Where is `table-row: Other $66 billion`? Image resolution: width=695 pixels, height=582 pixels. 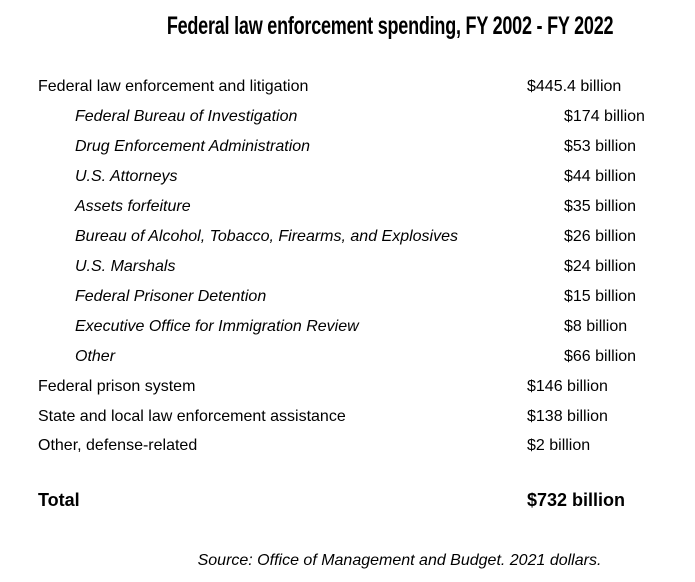 table-row: Other $66 billion is located at coordinates (347, 357).